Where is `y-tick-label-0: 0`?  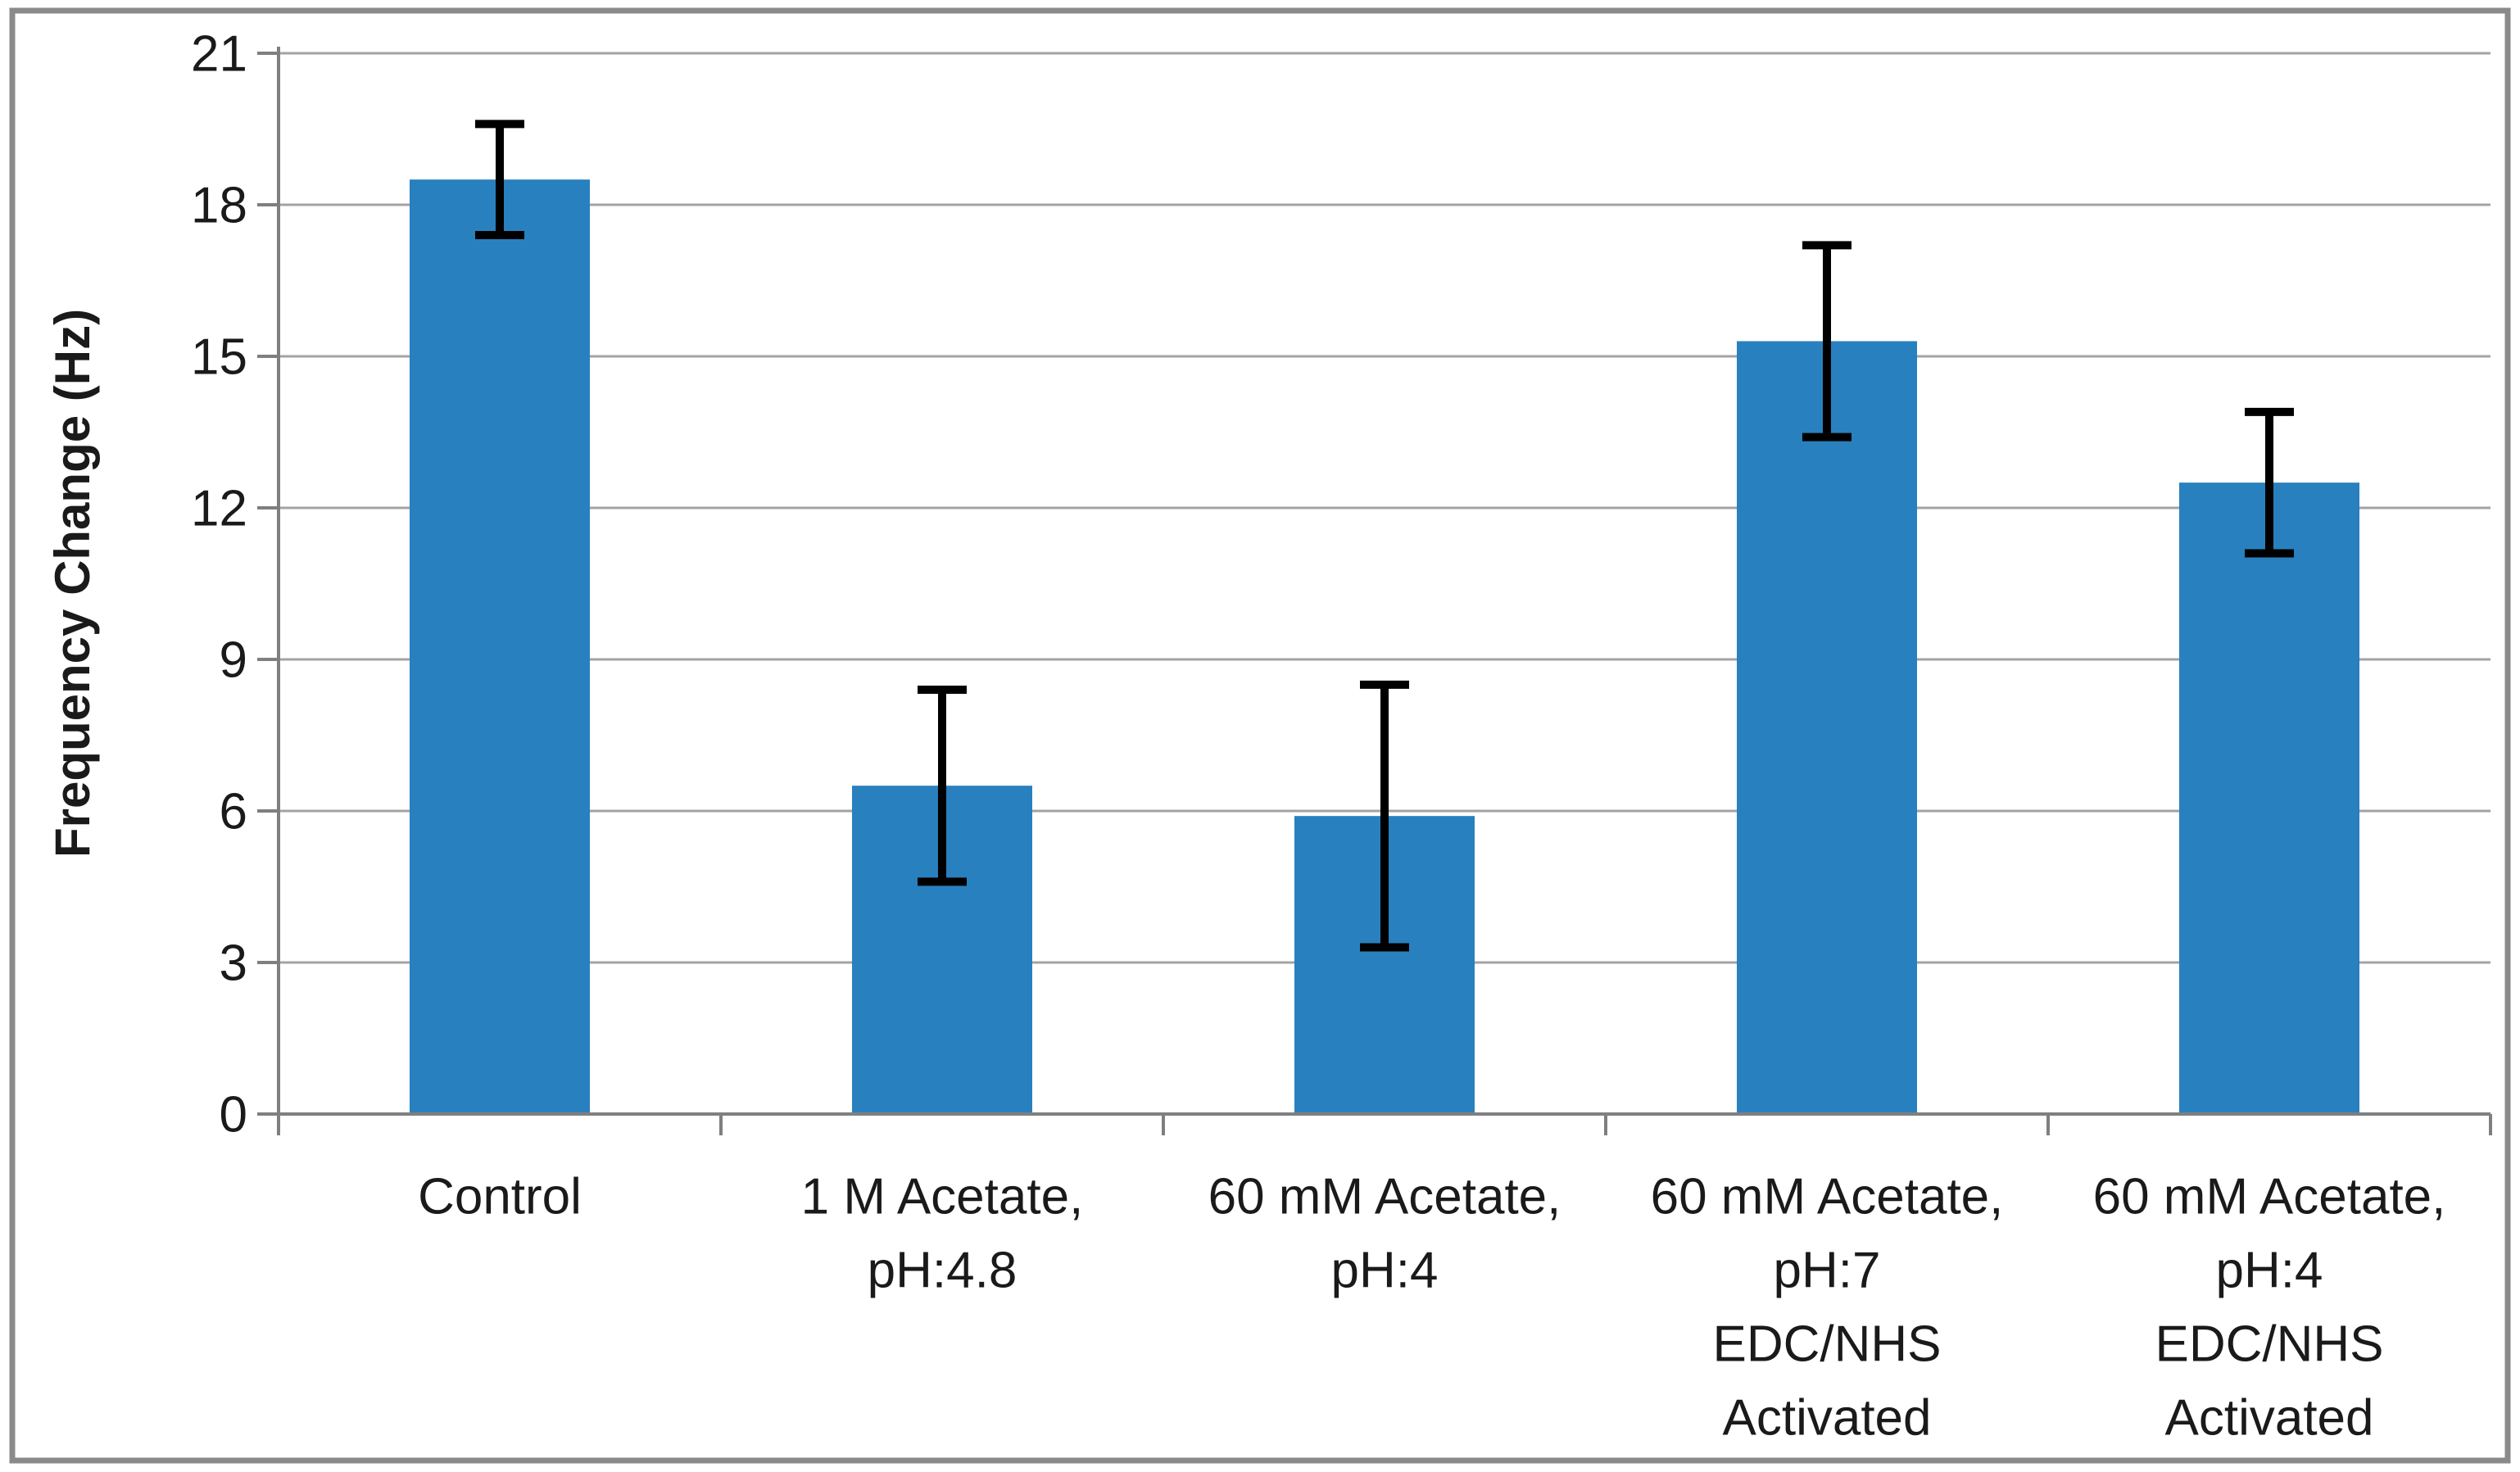 y-tick-label-0: 0 is located at coordinates (233, 1116).